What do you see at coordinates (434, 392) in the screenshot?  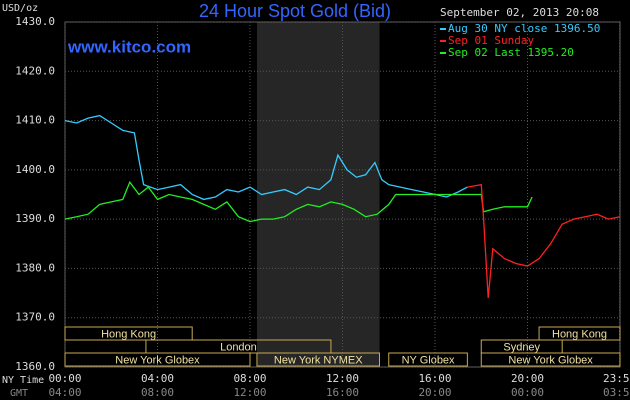 I see `x2-tick-label: 20:00` at bounding box center [434, 392].